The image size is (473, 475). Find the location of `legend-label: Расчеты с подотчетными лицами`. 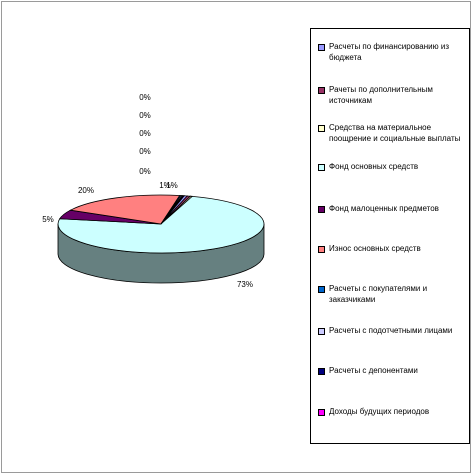

legend-label: Расчеты с подотчетными лицами is located at coordinates (391, 330).